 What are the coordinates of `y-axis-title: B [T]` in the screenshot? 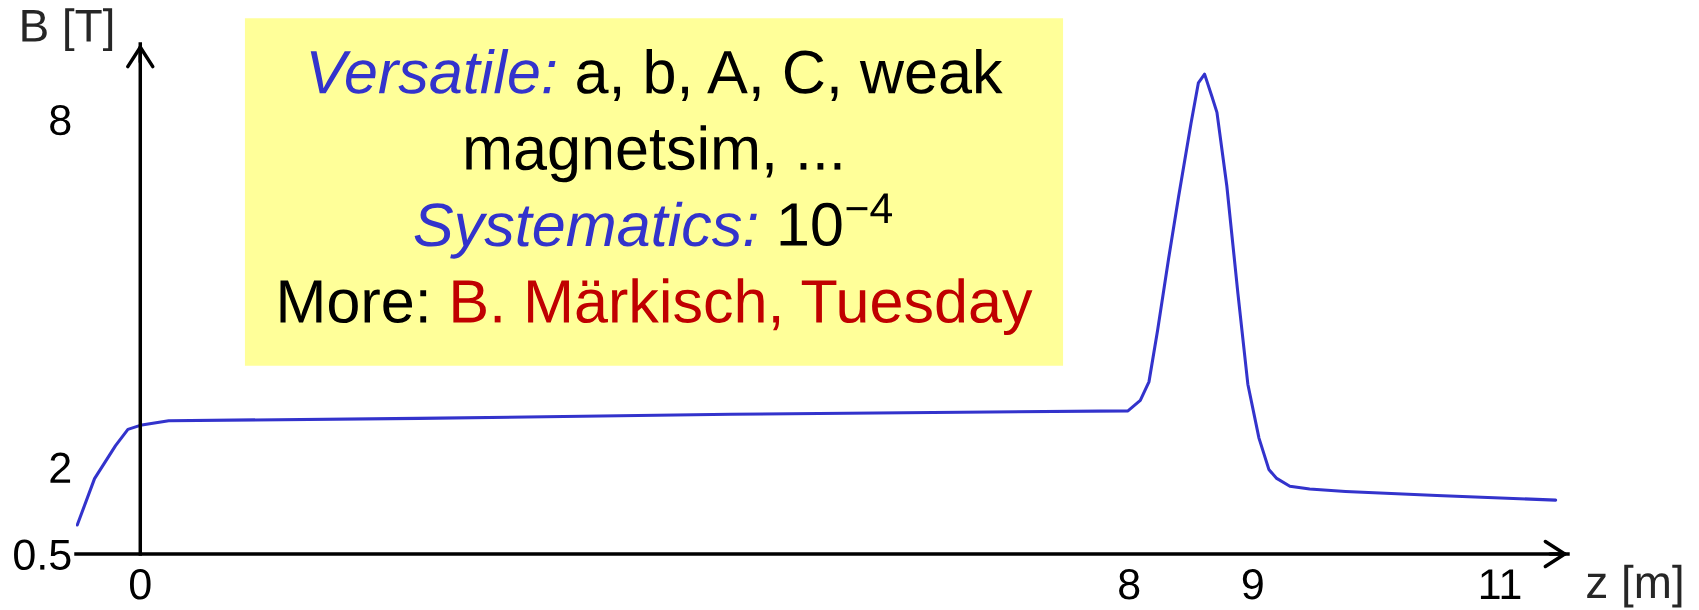 It's located at (67, 30).